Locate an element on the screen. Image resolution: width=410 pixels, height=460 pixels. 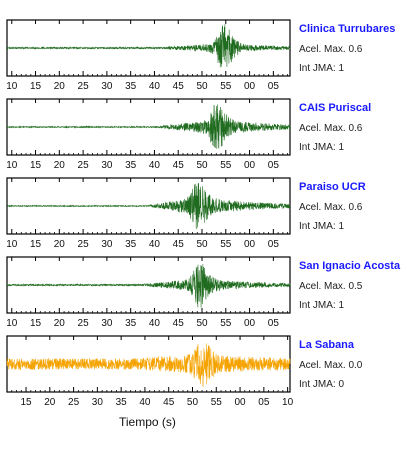
station-name: Clinica Turrubares is located at coordinates (347, 29).